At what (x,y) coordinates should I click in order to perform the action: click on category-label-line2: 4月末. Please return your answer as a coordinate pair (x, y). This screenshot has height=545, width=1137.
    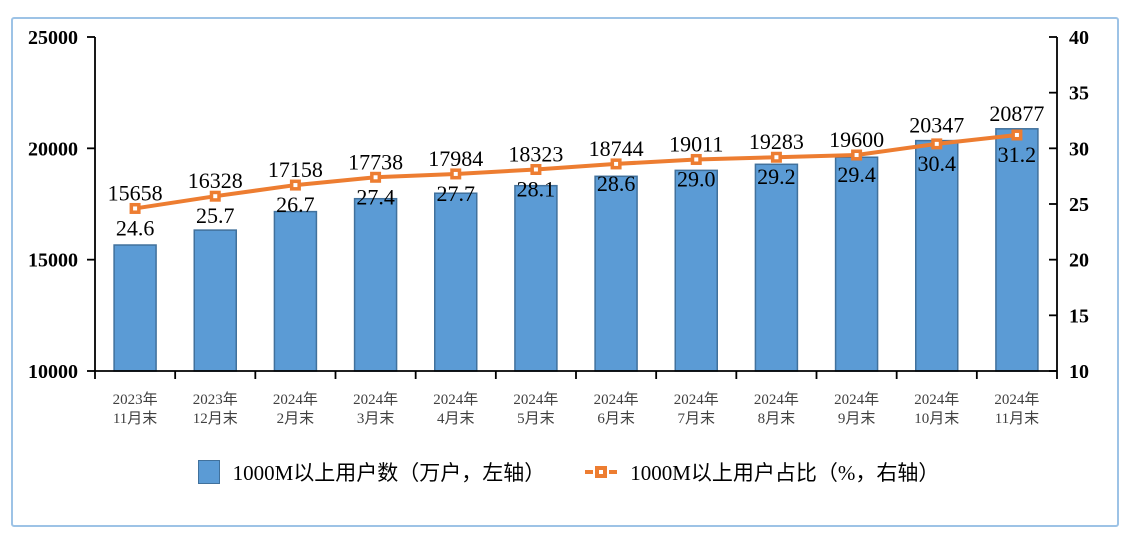
    Looking at the image, I should click on (456, 418).